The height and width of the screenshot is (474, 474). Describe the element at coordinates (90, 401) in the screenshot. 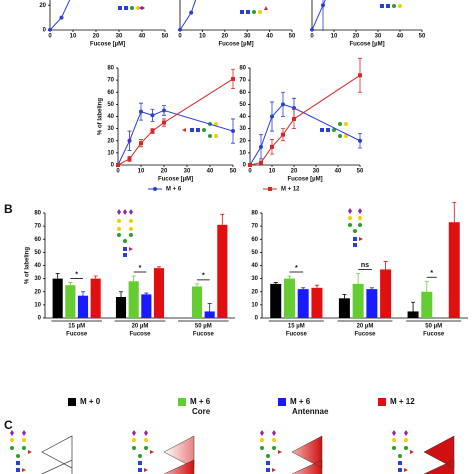

I see `legend-label: M + 0` at that location.